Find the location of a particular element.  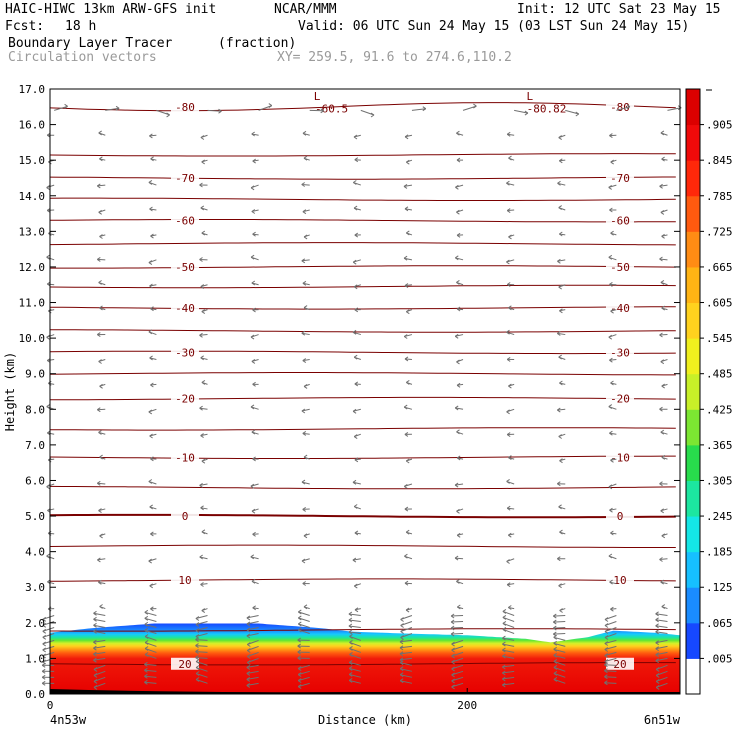

colorbar-label: .425 is located at coordinates (719, 409).